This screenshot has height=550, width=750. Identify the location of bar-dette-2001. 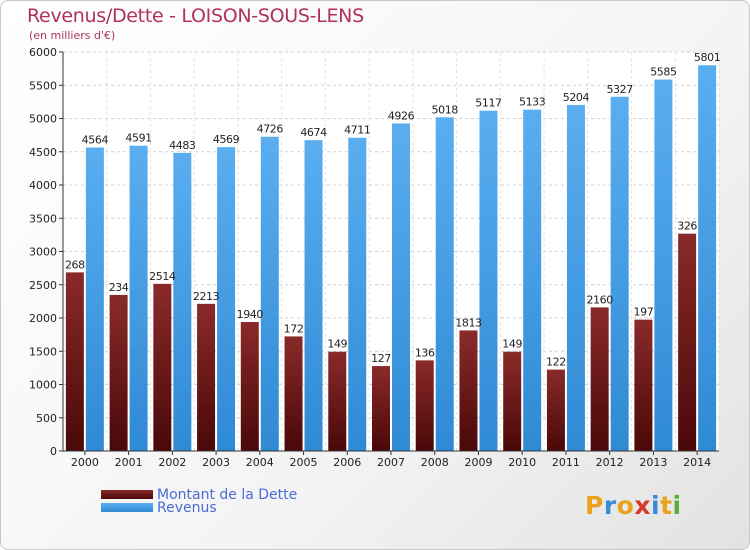
(118, 372).